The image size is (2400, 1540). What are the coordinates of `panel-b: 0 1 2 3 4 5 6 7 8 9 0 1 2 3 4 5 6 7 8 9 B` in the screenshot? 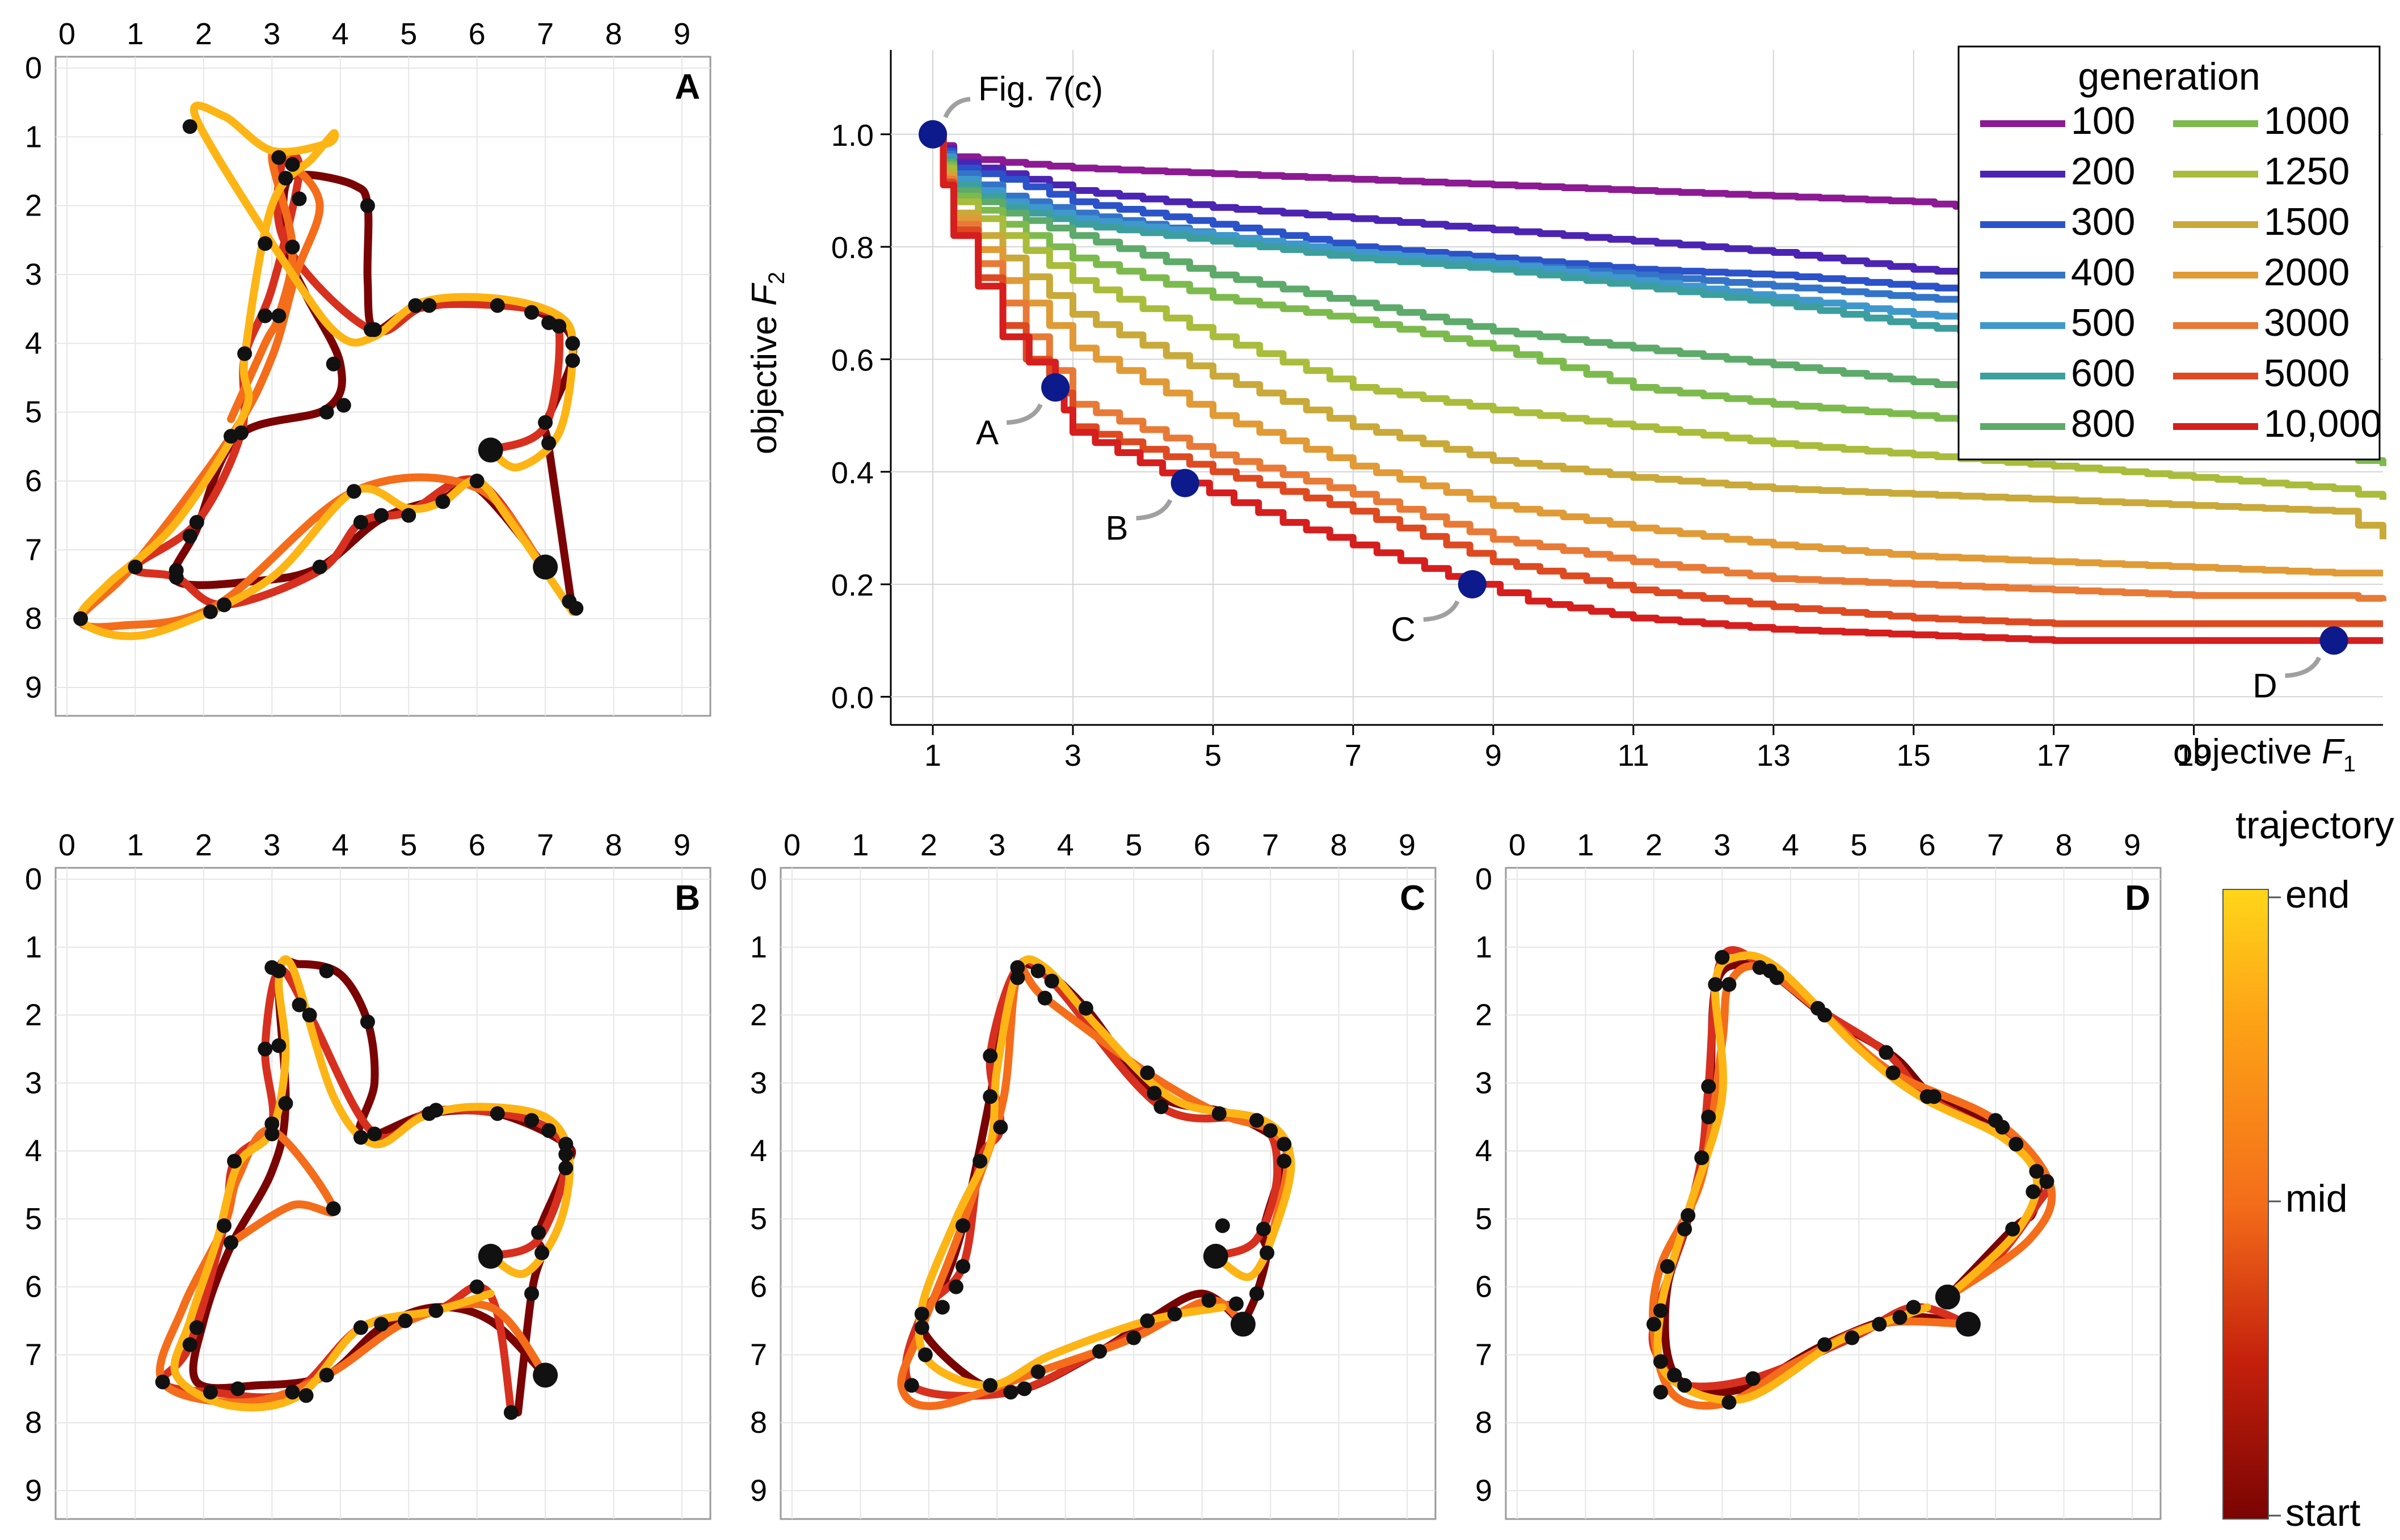 It's located at (368, 1174).